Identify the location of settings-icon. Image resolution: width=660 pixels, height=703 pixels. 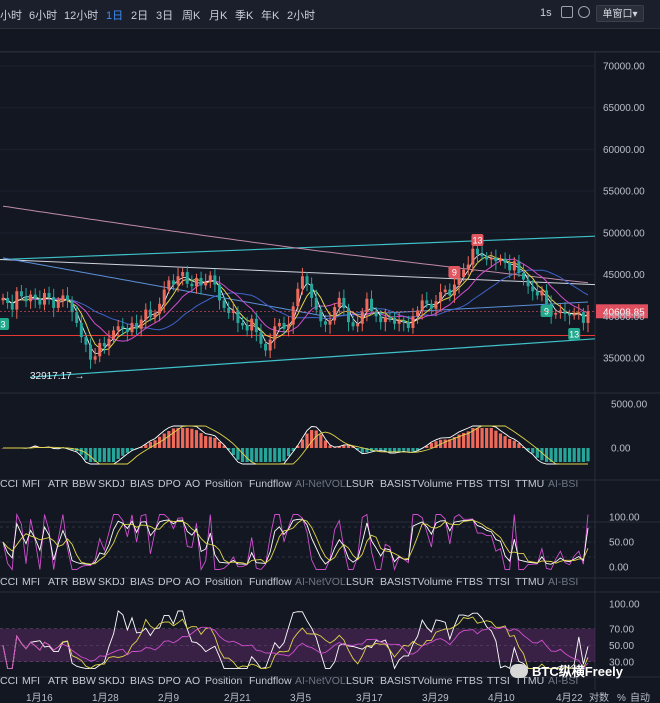
(584, 12).